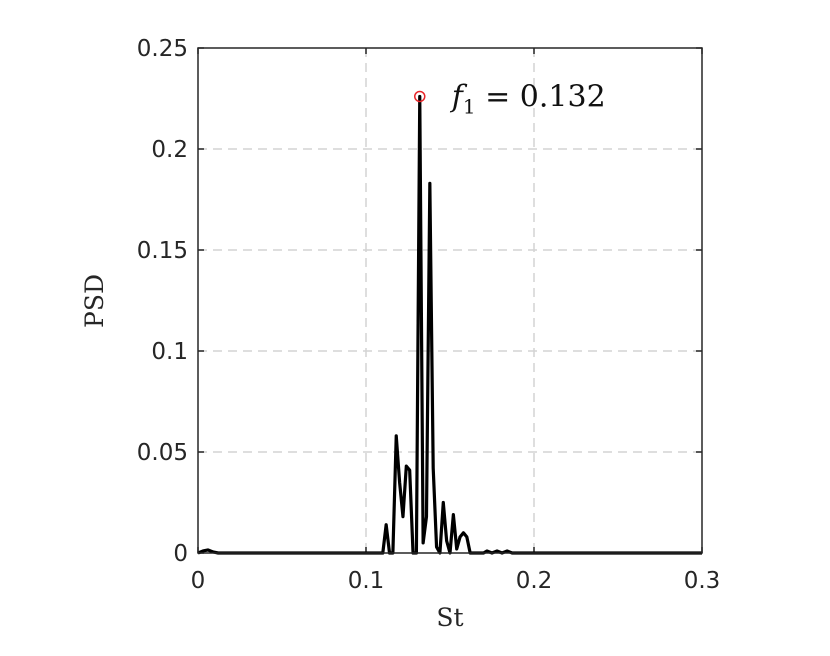  Describe the element at coordinates (528, 98) in the screenshot. I see `peak-annotation: f1 = 0.132` at that location.